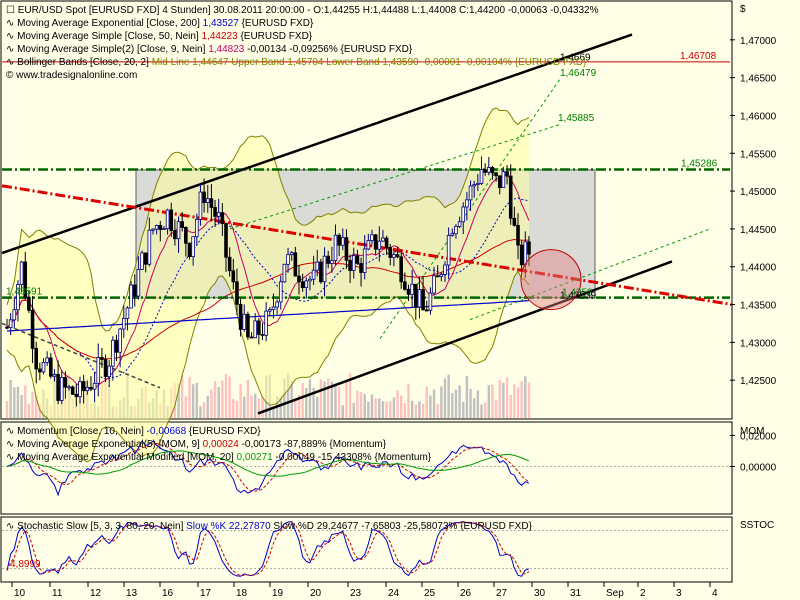  What do you see at coordinates (222, 23) in the screenshot?
I see `legend-value: 1,43527` at bounding box center [222, 23].